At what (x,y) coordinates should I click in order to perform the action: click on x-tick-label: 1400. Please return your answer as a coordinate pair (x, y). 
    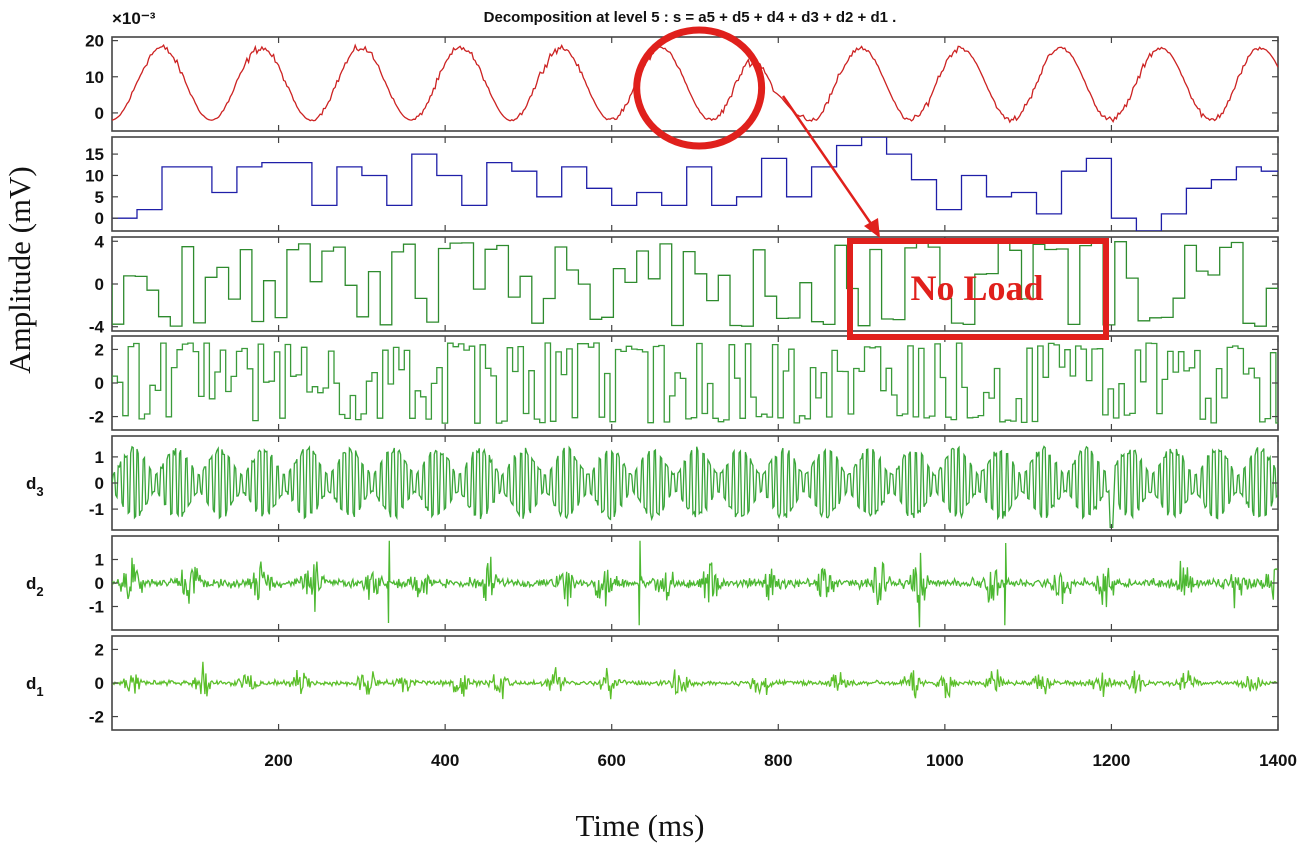
    Looking at the image, I should click on (1278, 760).